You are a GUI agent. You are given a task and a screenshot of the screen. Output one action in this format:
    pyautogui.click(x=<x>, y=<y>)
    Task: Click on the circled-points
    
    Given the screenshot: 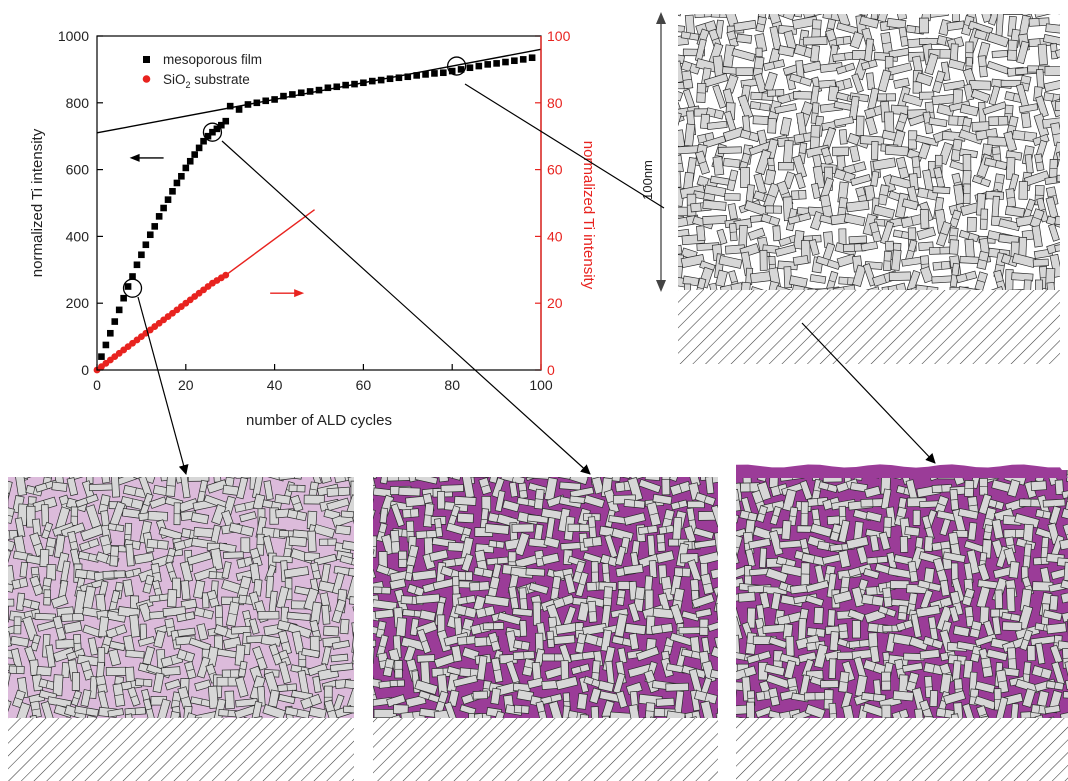 What is the action you would take?
    pyautogui.click(x=294, y=177)
    